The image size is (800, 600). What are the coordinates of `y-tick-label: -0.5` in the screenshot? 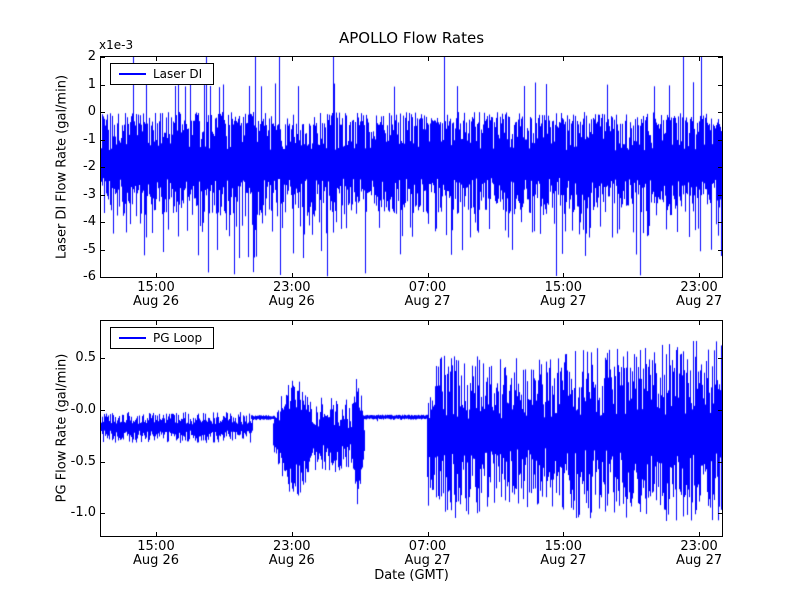 It's located at (83, 461).